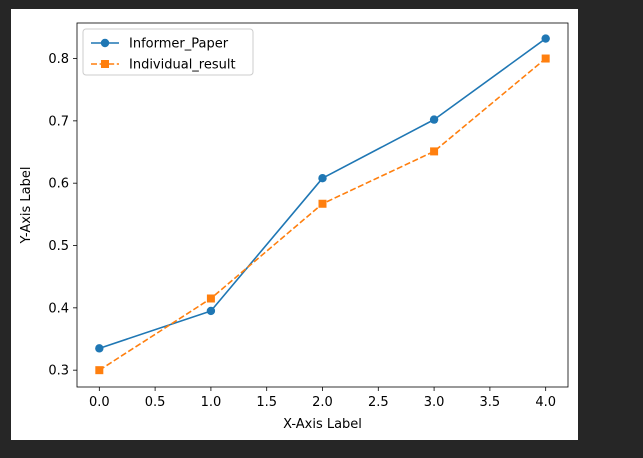  I want to click on x-tick-label: 3.0, so click(434, 402).